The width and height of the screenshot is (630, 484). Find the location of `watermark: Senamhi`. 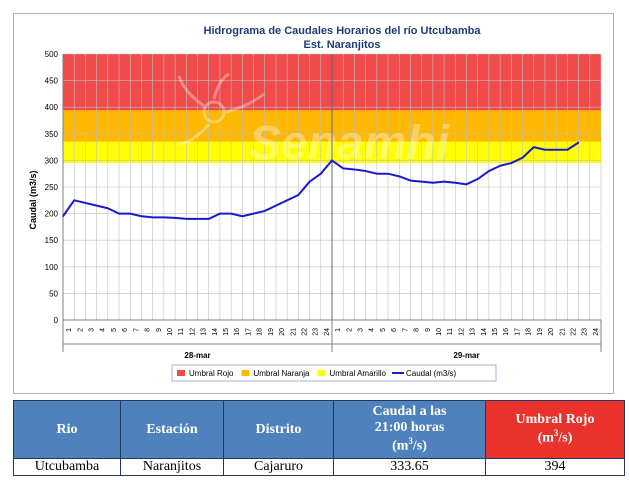

watermark: Senamhi is located at coordinates (314, 121).